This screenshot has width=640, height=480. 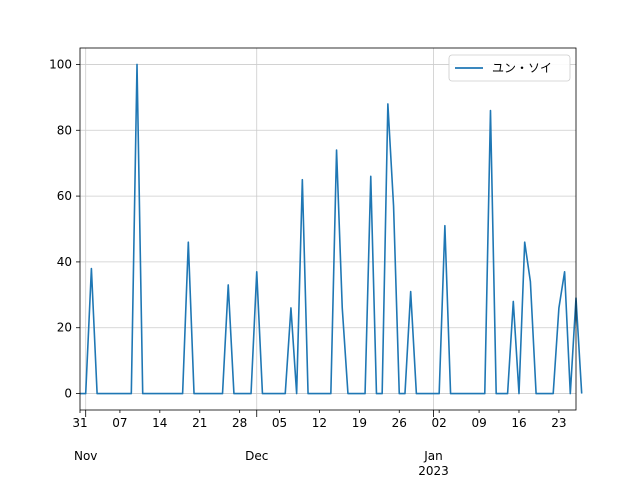 What do you see at coordinates (433, 456) in the screenshot?
I see `x-month-label: Jan` at bounding box center [433, 456].